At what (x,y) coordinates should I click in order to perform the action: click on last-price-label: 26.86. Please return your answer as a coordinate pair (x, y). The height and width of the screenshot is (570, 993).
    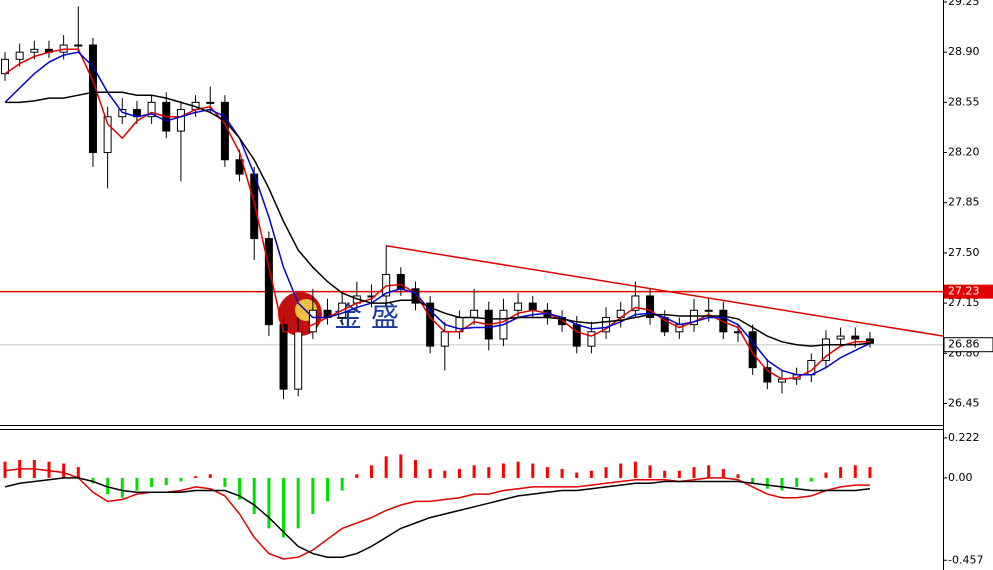
    Looking at the image, I should click on (964, 344).